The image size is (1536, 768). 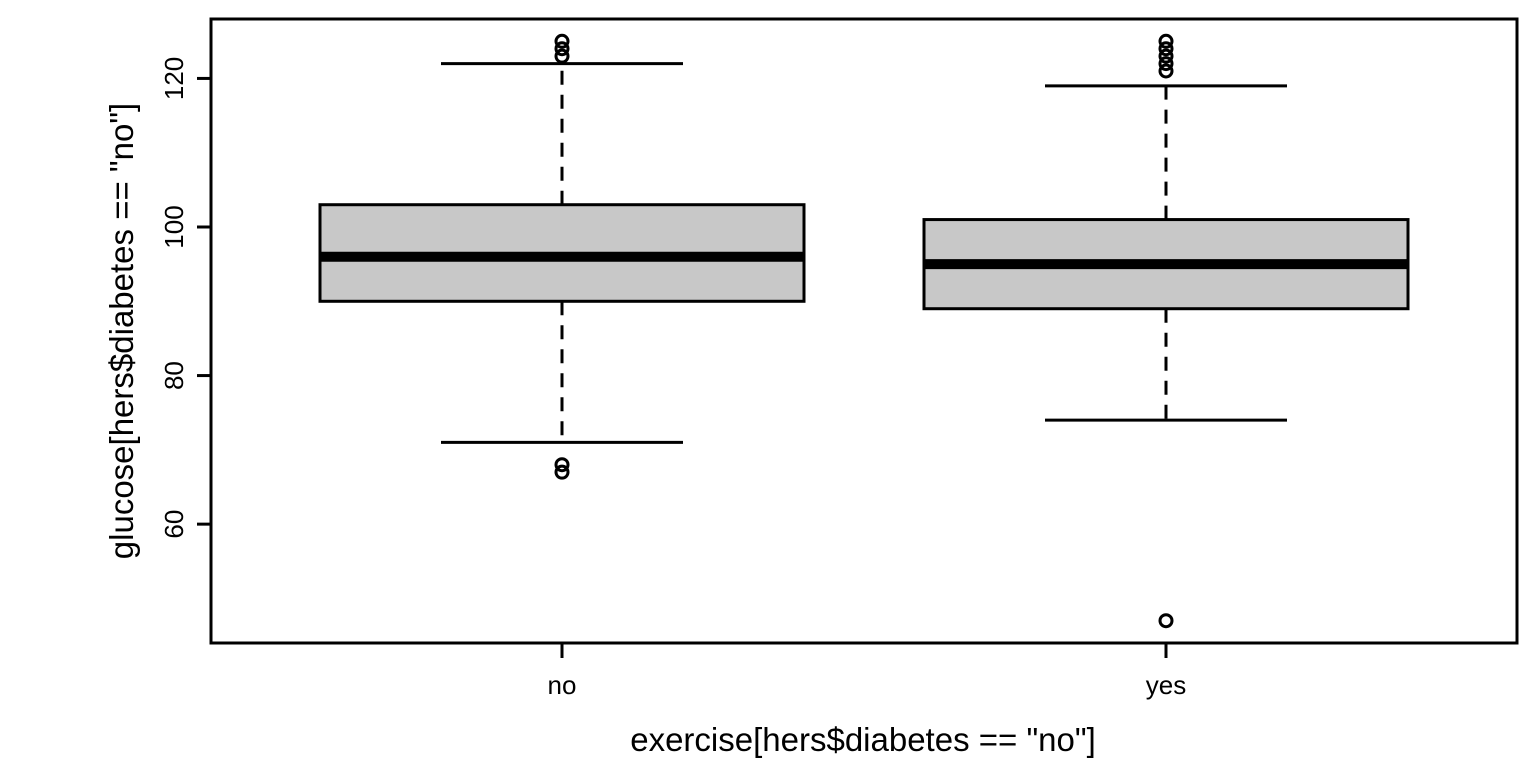 I want to click on y-tick-label: 60, so click(x=174, y=524).